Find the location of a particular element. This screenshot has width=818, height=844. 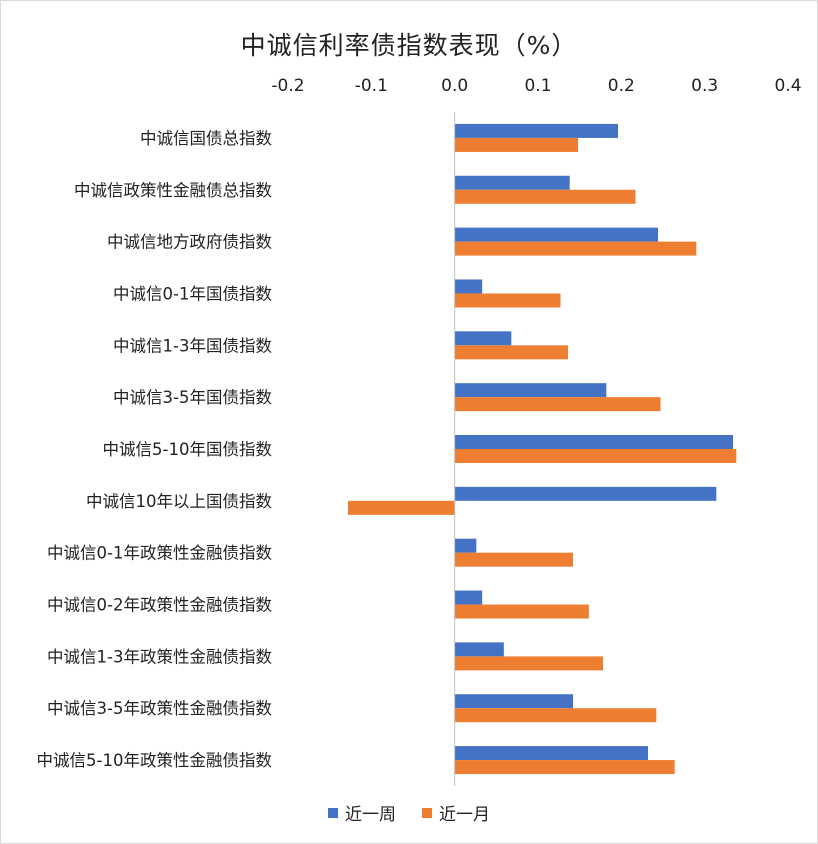

legend-item-month: 近一月 is located at coordinates (456, 812).